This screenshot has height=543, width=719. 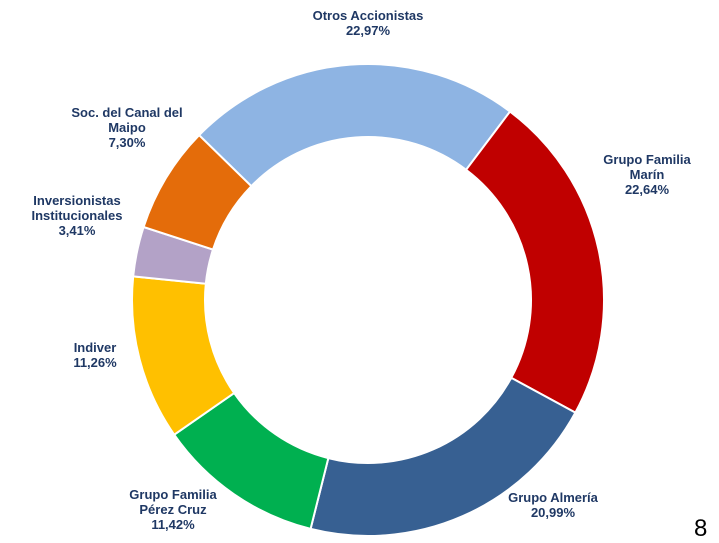 I want to click on slice-label: Grupo Familia Pérez Cruz 11,42%, so click(x=173, y=509).